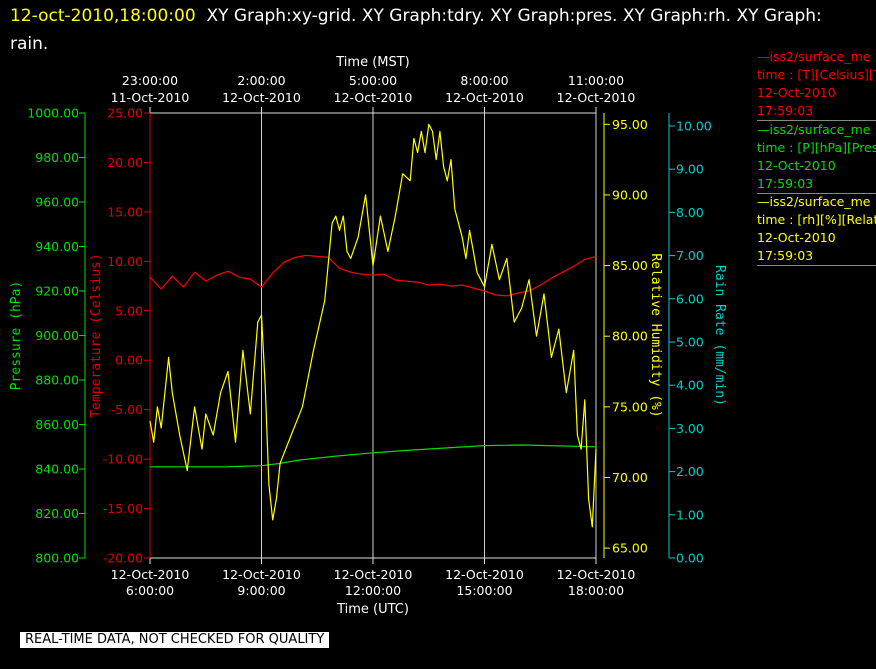 This screenshot has height=669, width=876. Describe the element at coordinates (630, 194) in the screenshot. I see `y-tick-label: 90.00` at that location.